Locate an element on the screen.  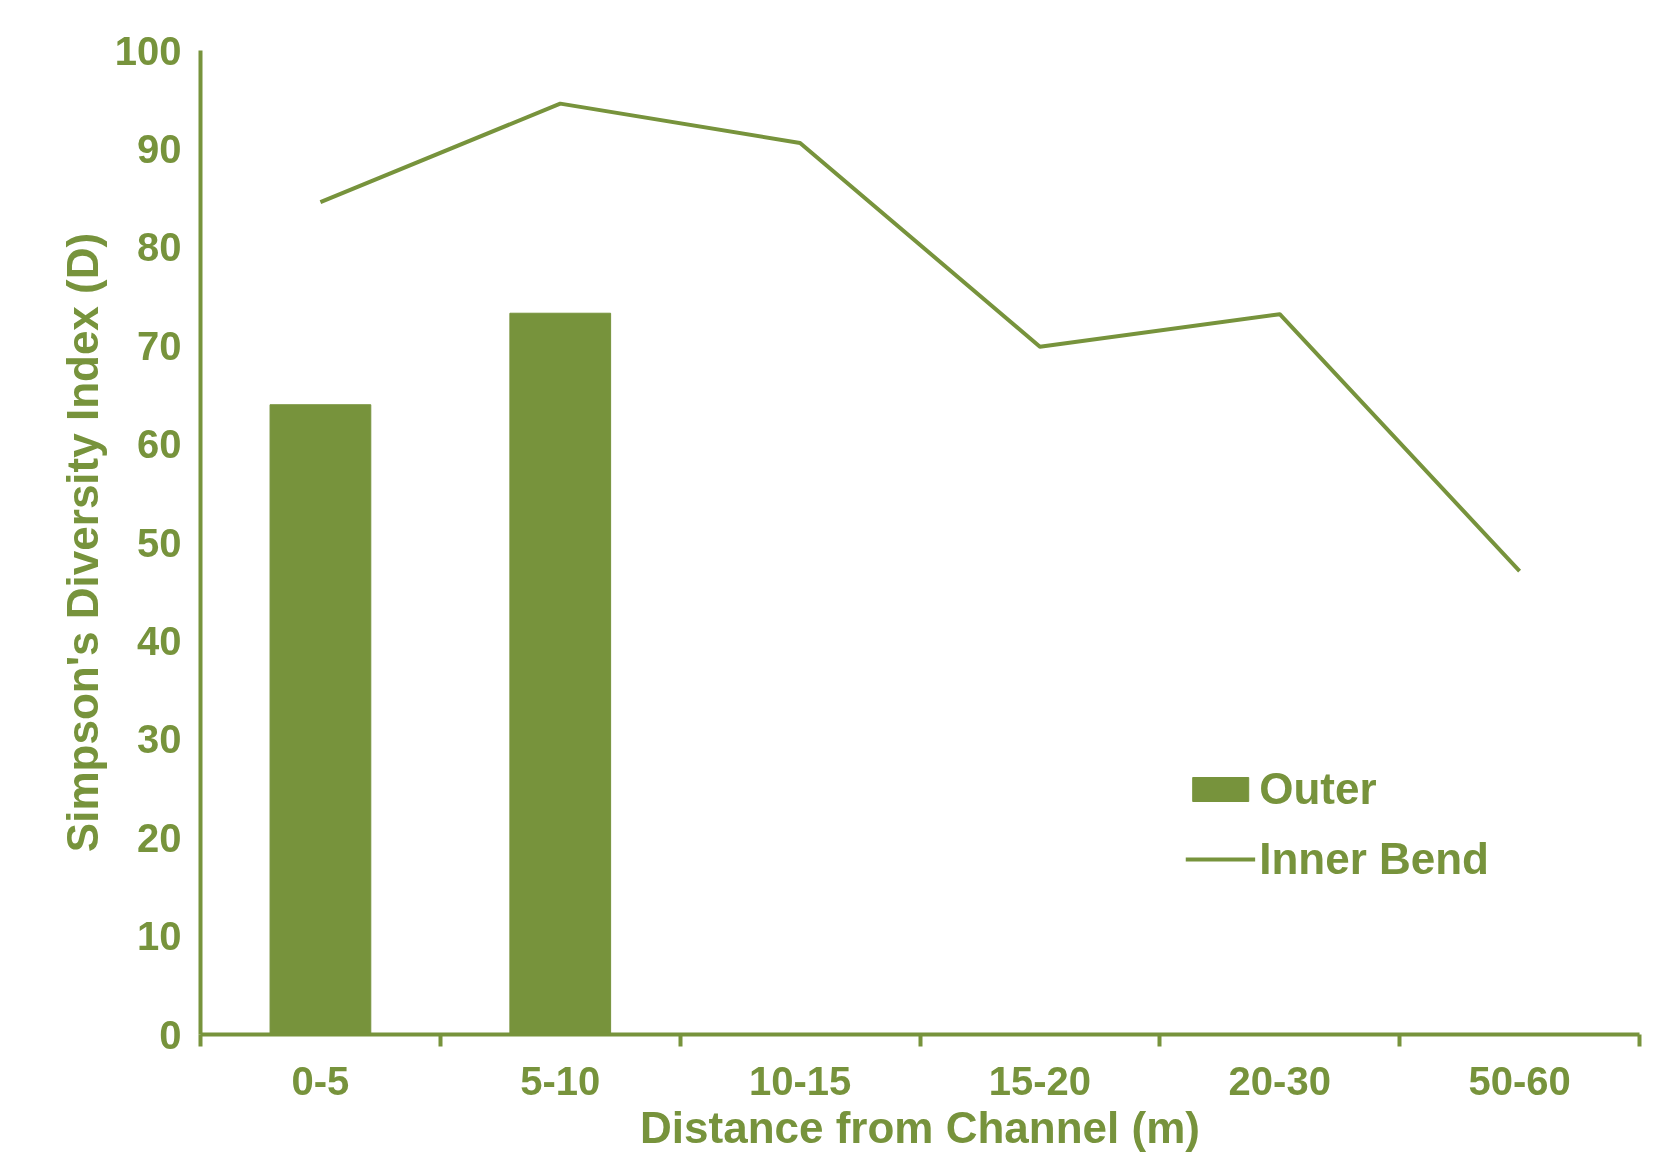
y-tick-label: 50 is located at coordinates (159, 542).